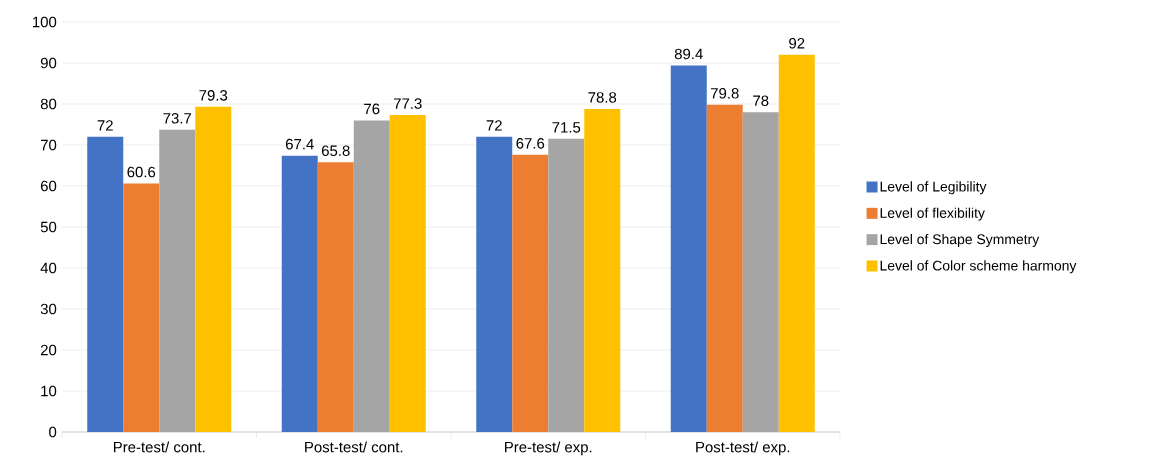  Describe the element at coordinates (688, 54) in the screenshot. I see `data-label: 89.4` at that location.